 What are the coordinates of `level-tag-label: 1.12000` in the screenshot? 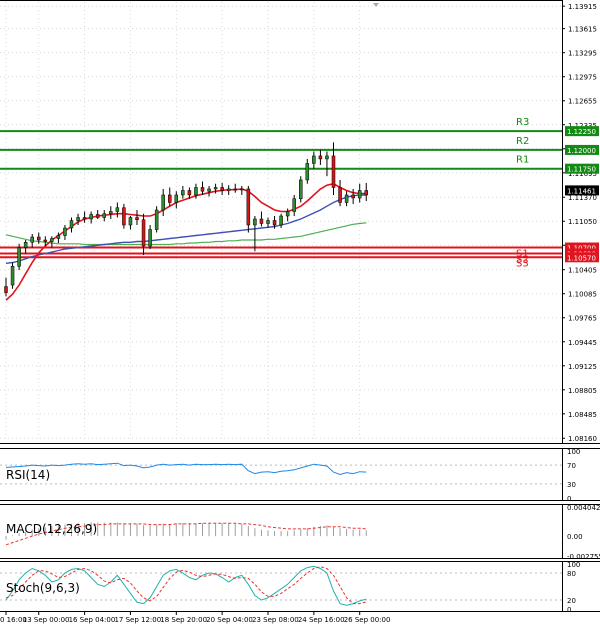 It's located at (581, 151).